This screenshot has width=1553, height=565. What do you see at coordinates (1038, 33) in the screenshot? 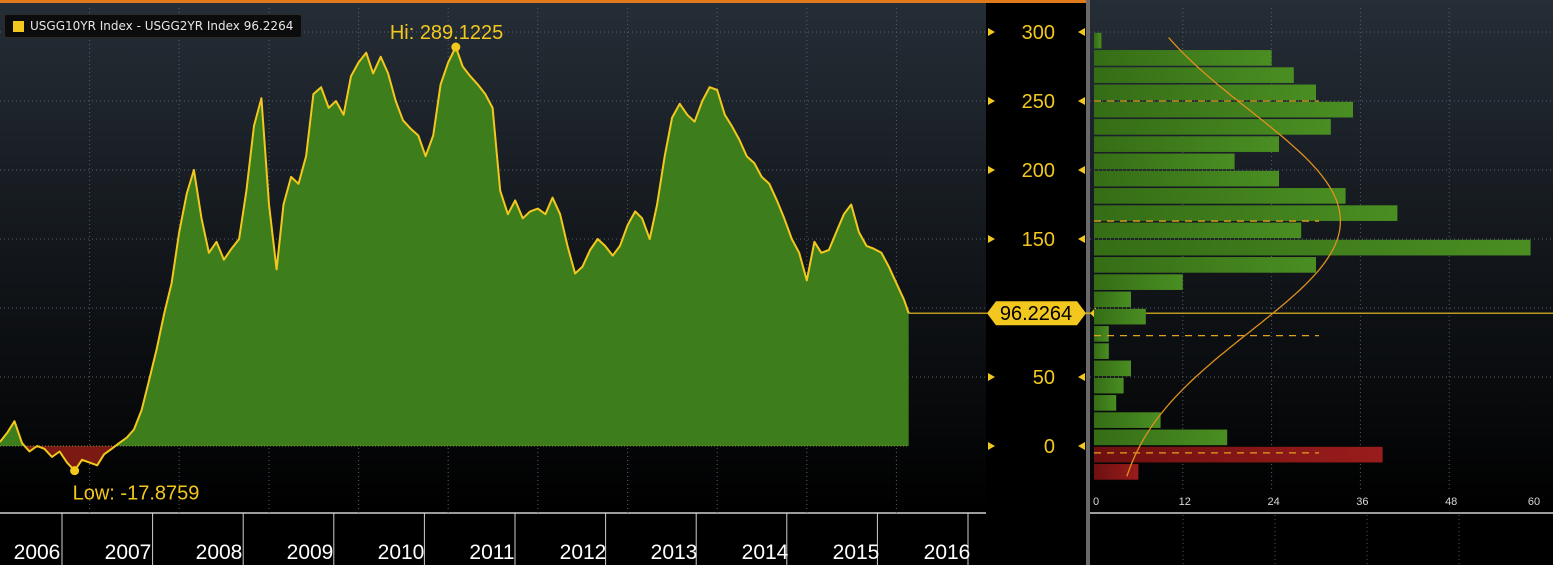
I see `y-tick-label: 300` at bounding box center [1038, 33].